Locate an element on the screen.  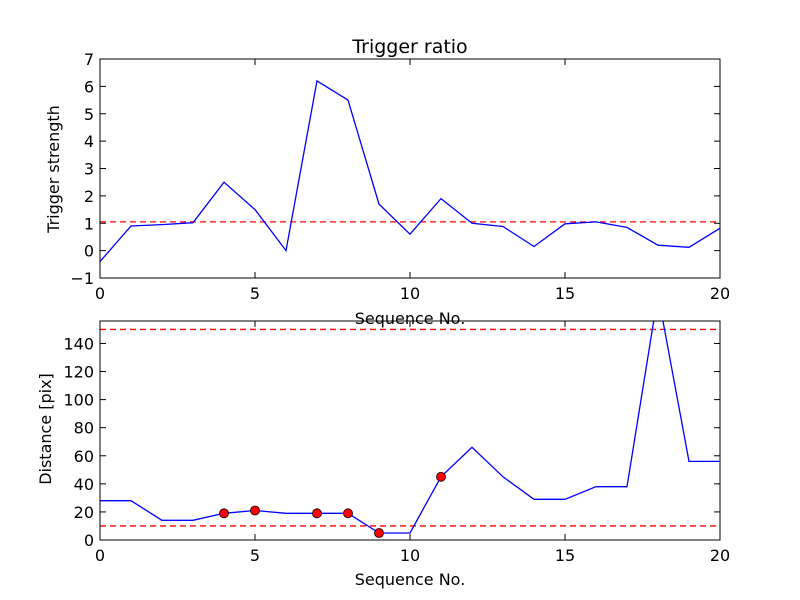
top-y-tick-label: 7 is located at coordinates (89, 59).